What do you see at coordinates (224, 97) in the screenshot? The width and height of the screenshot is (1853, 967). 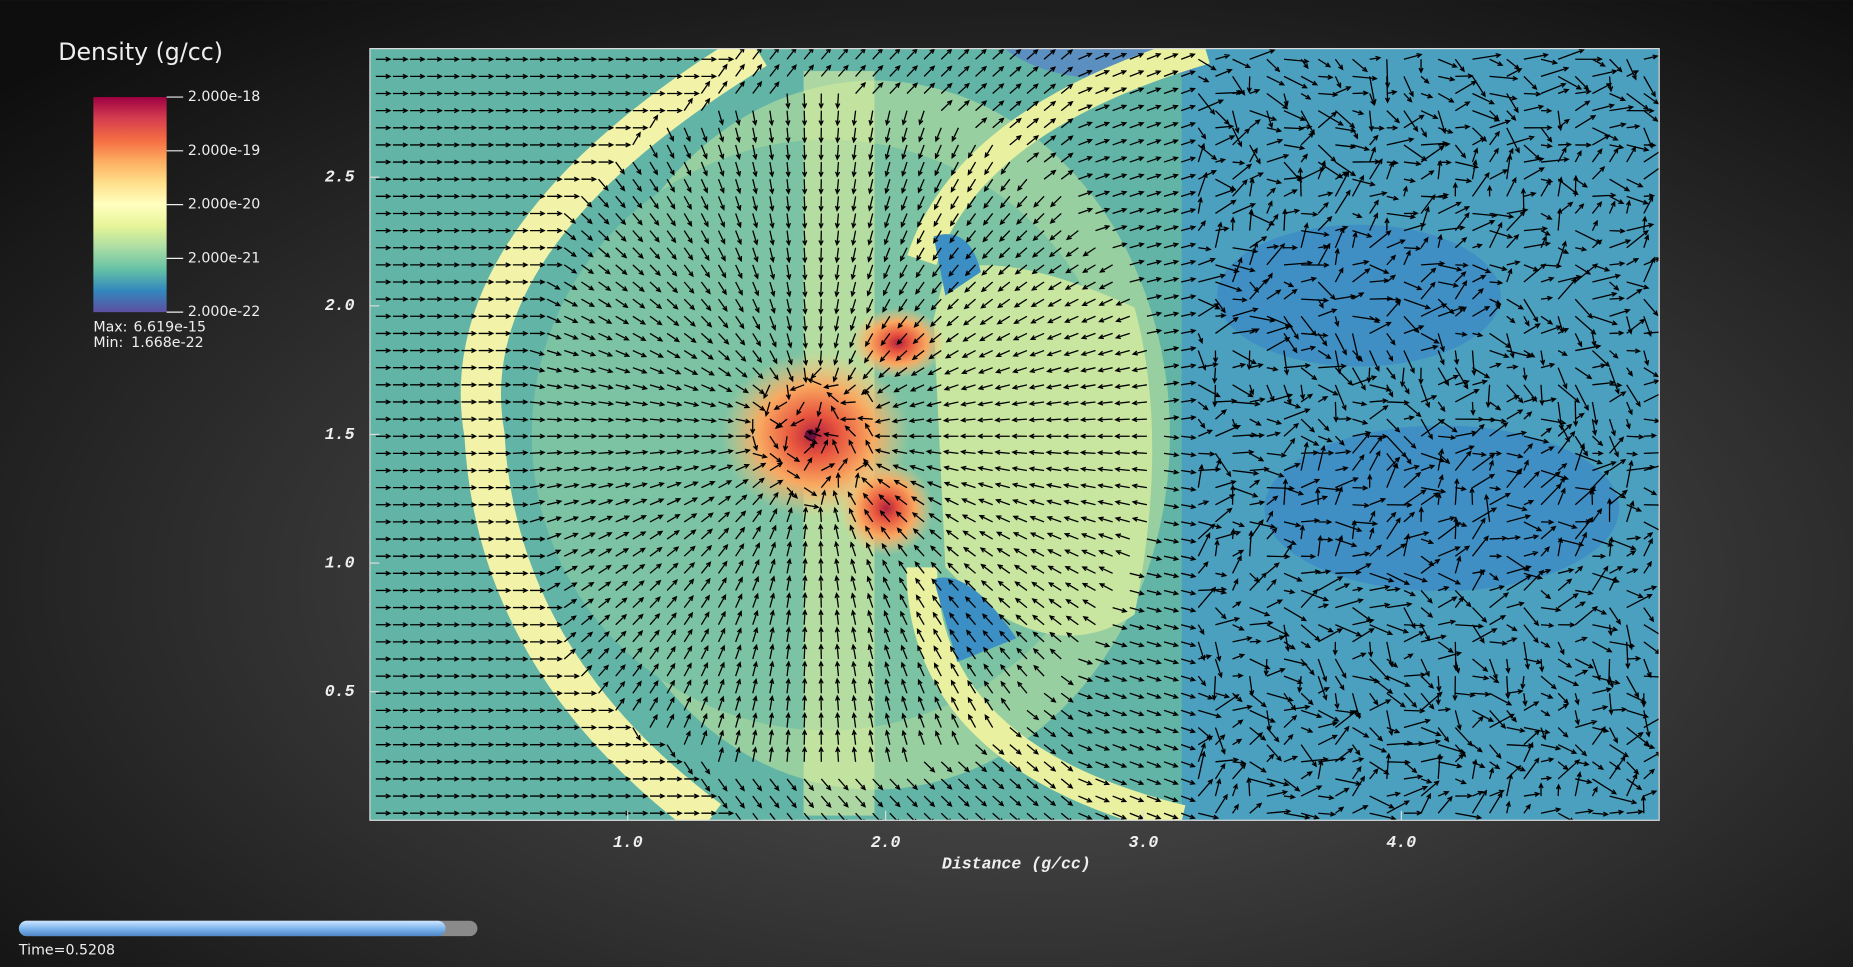 I see `colorbar-tick-label: 2.000e-18` at bounding box center [224, 97].